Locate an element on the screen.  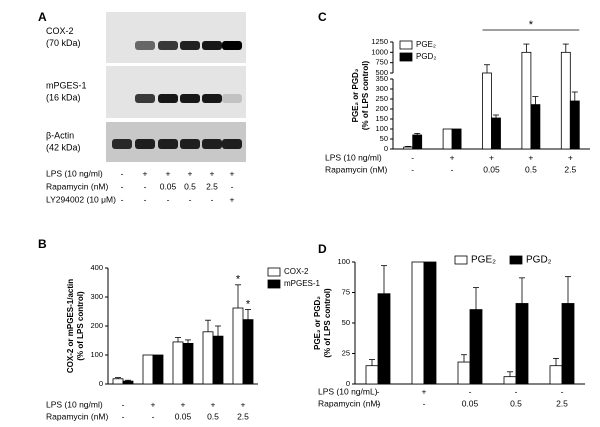
y-axis-label-line: COX-2 or mPGES-1/actin is located at coordinates (70, 326).